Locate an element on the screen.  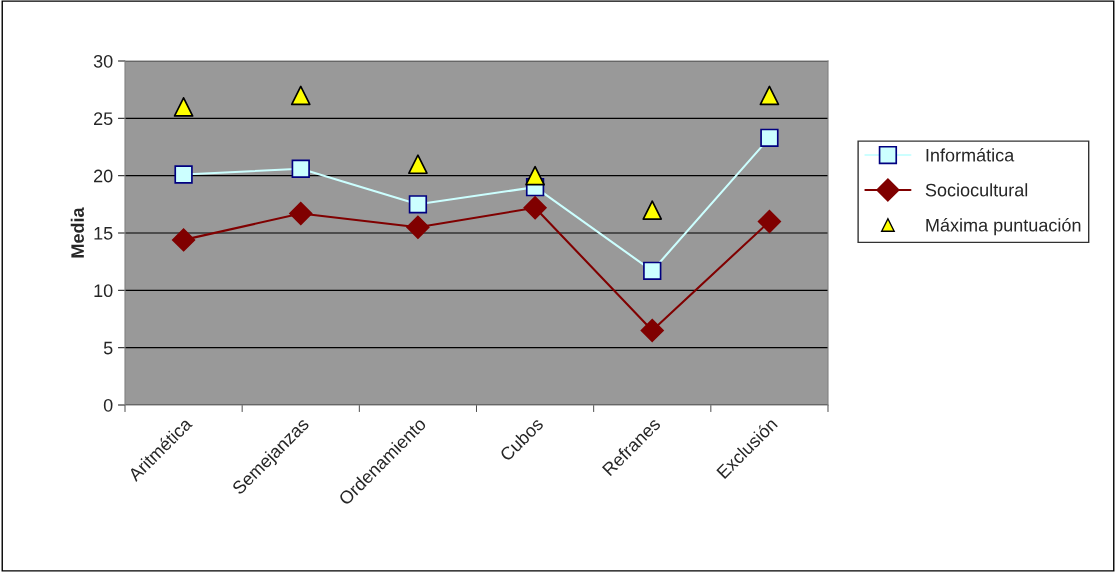
y-tick-label: 15 is located at coordinates (103, 233).